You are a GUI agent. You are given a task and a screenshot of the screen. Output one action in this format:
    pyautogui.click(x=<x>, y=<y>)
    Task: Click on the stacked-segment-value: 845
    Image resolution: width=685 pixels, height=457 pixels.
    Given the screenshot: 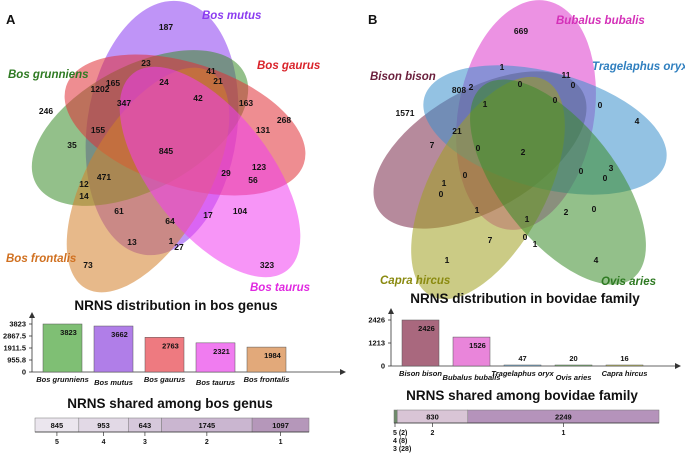 What is the action you would take?
    pyautogui.click(x=57, y=425)
    